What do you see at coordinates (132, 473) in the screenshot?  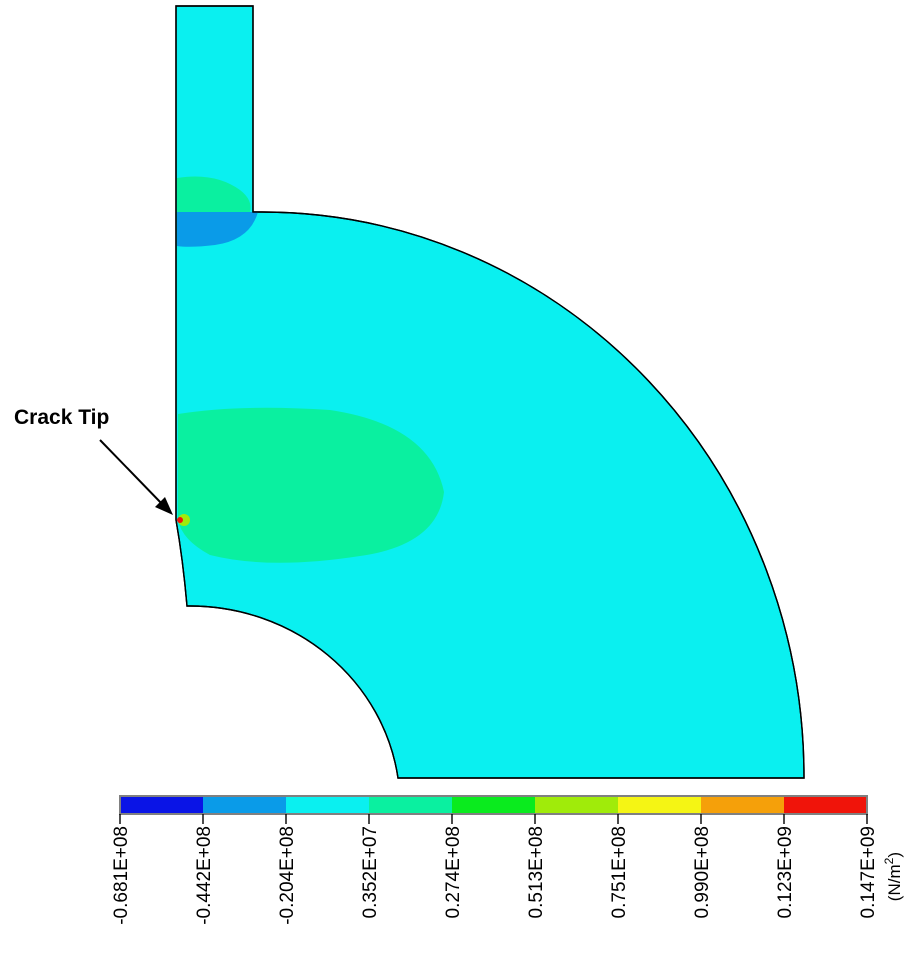 I see `crack-tip-arrow` at bounding box center [132, 473].